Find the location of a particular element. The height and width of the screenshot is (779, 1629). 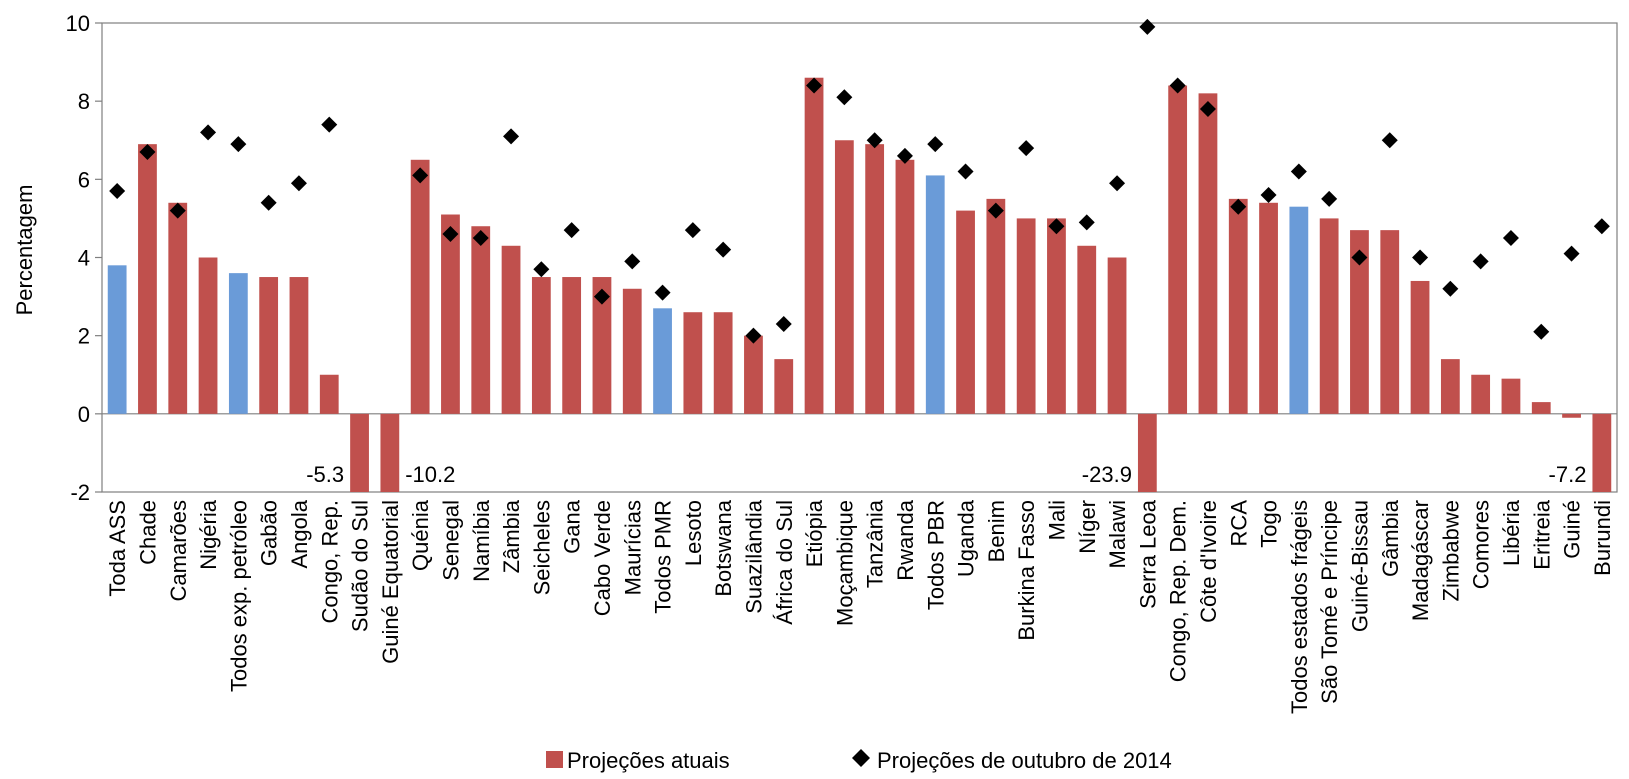

x-tick-label: Libéria is located at coordinates (1511, 532).